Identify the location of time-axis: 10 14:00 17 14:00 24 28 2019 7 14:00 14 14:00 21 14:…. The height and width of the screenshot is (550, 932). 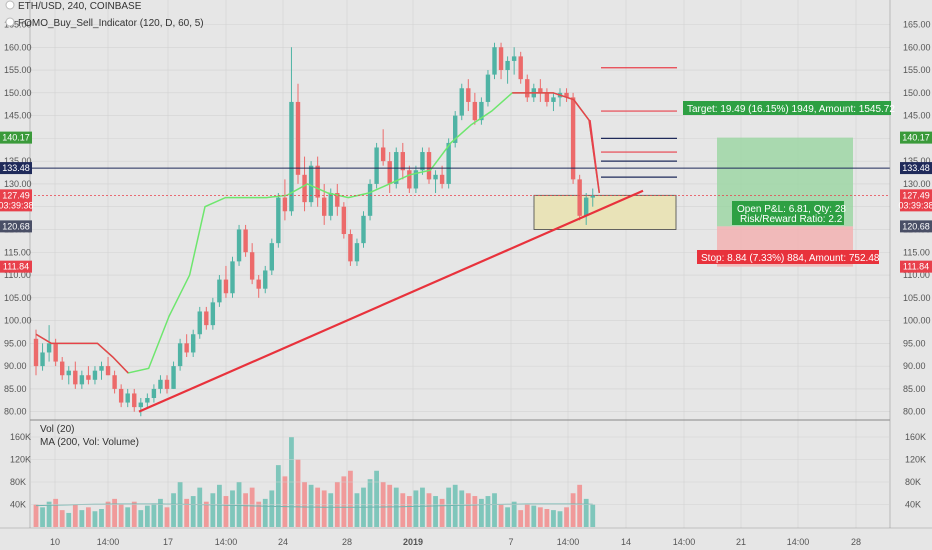
(455, 542).